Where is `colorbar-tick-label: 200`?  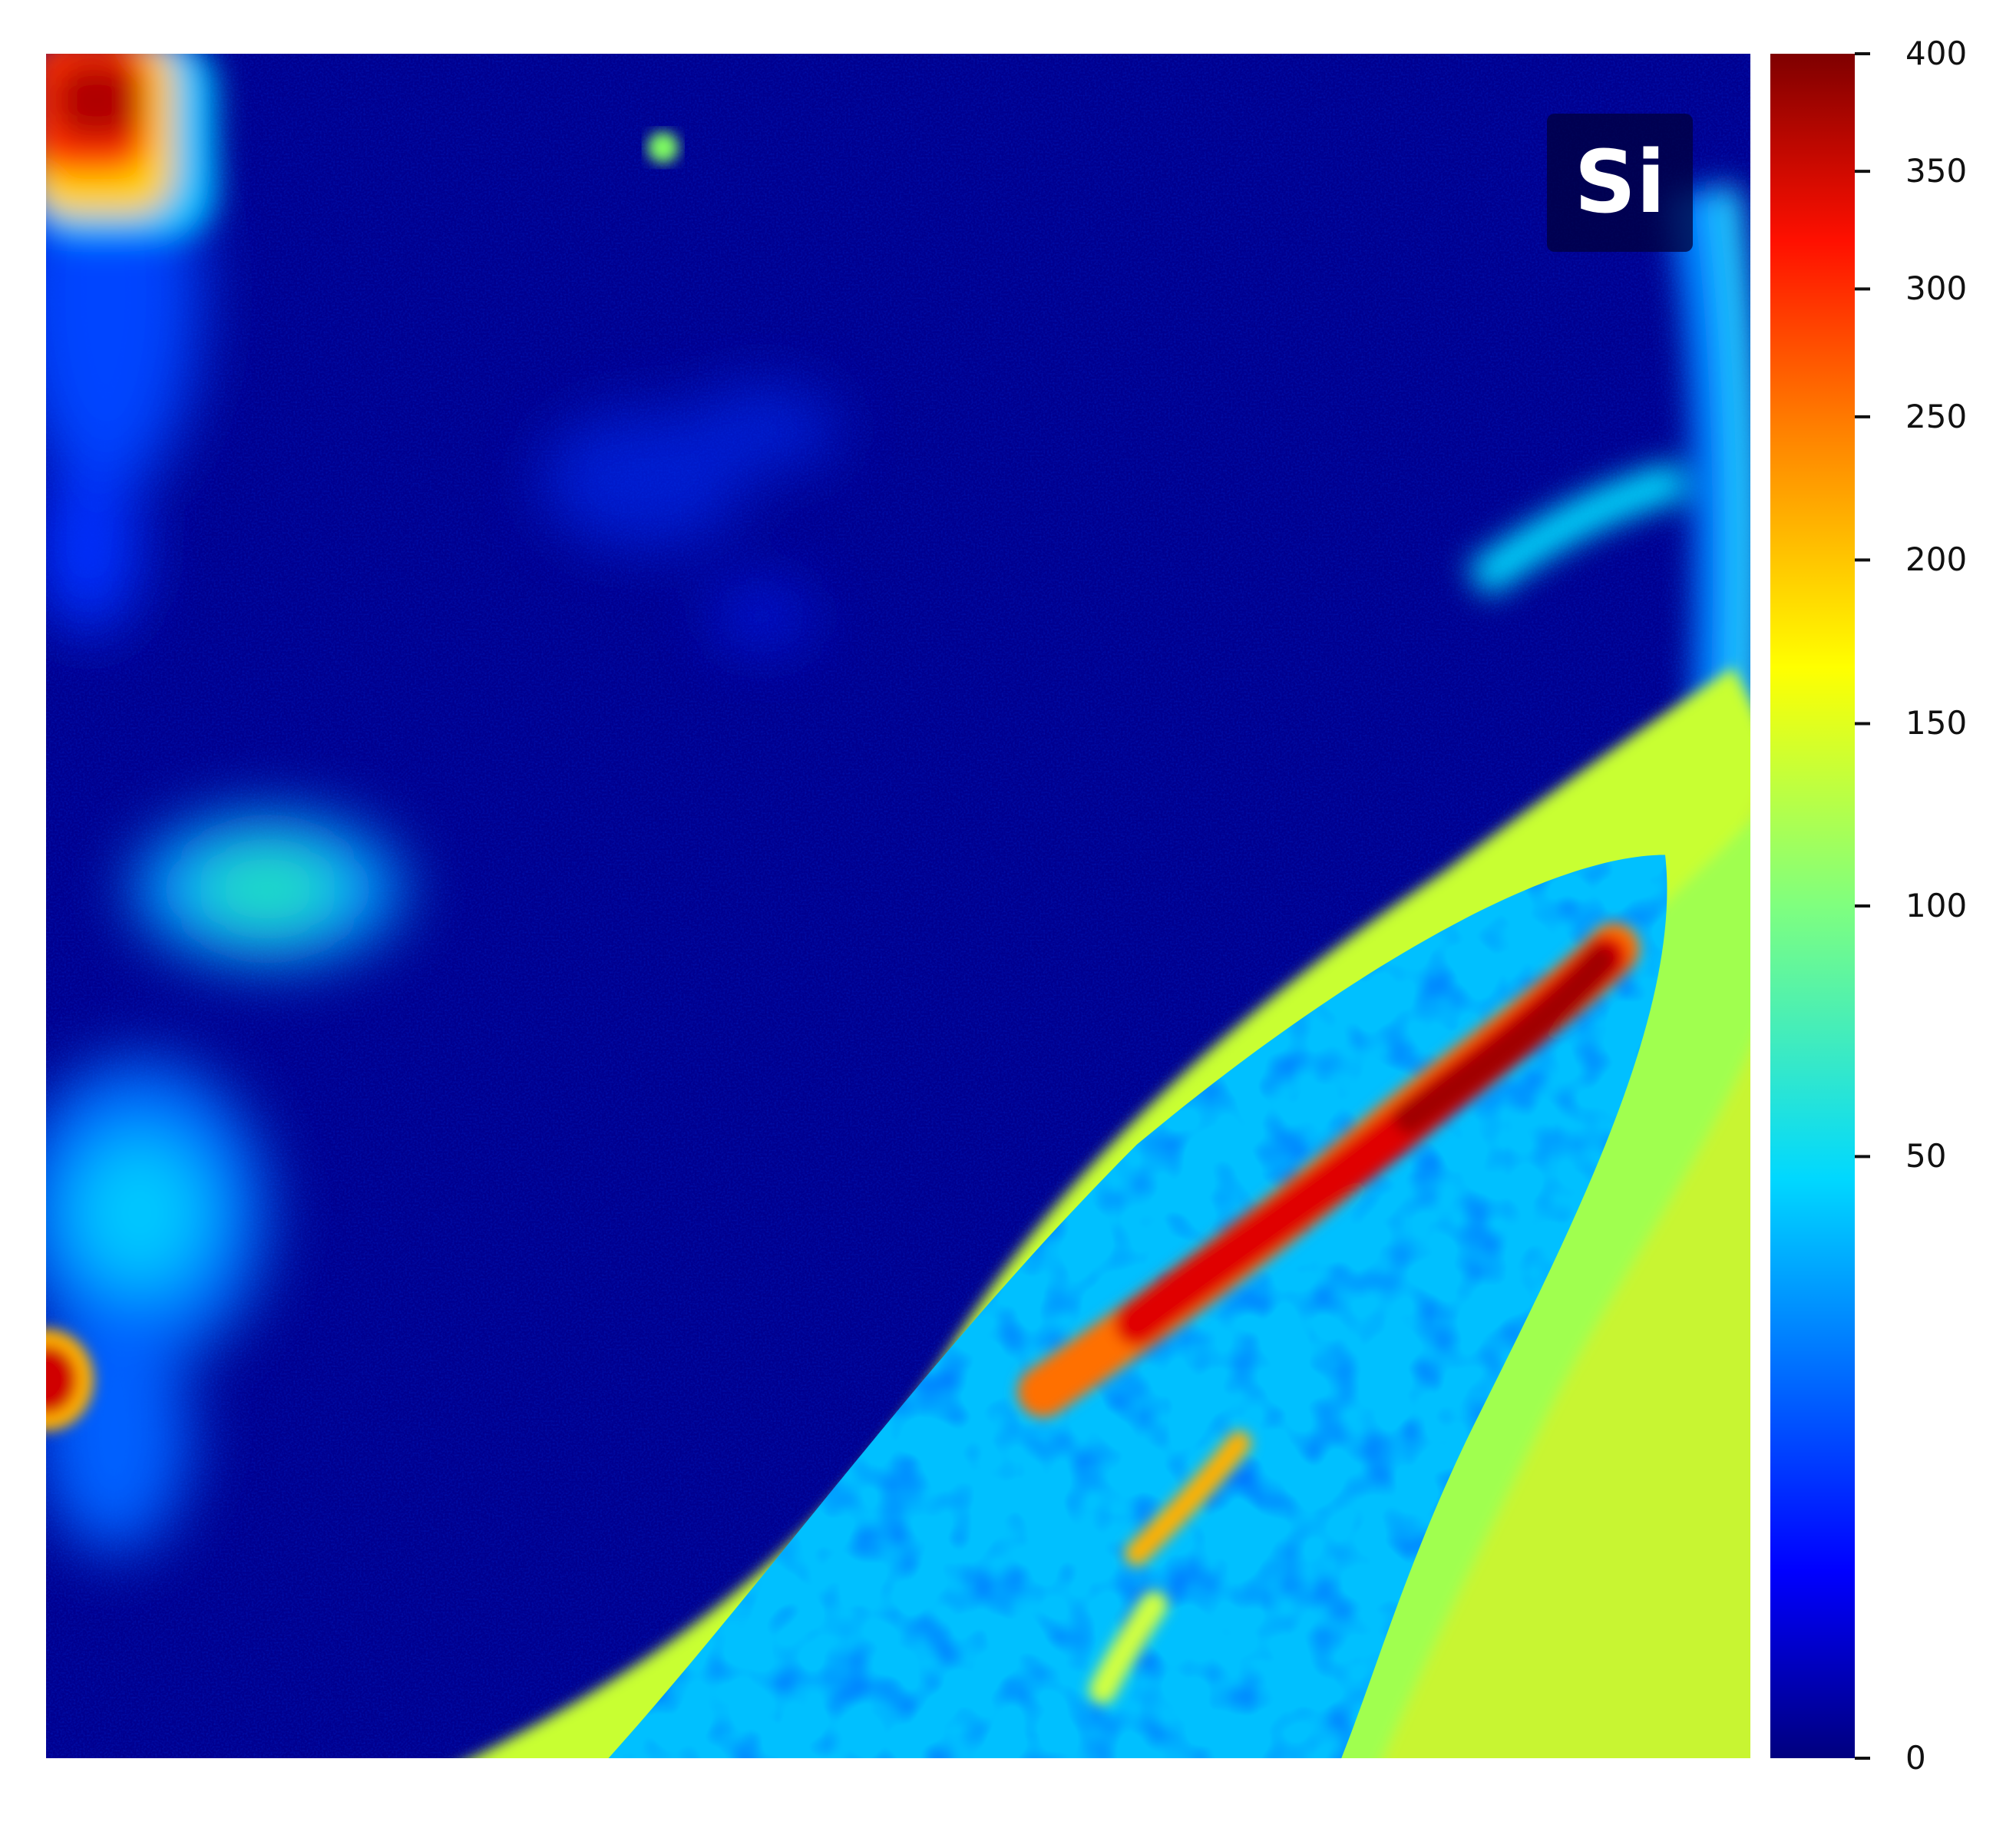
colorbar-tick-label: 200 is located at coordinates (1936, 560).